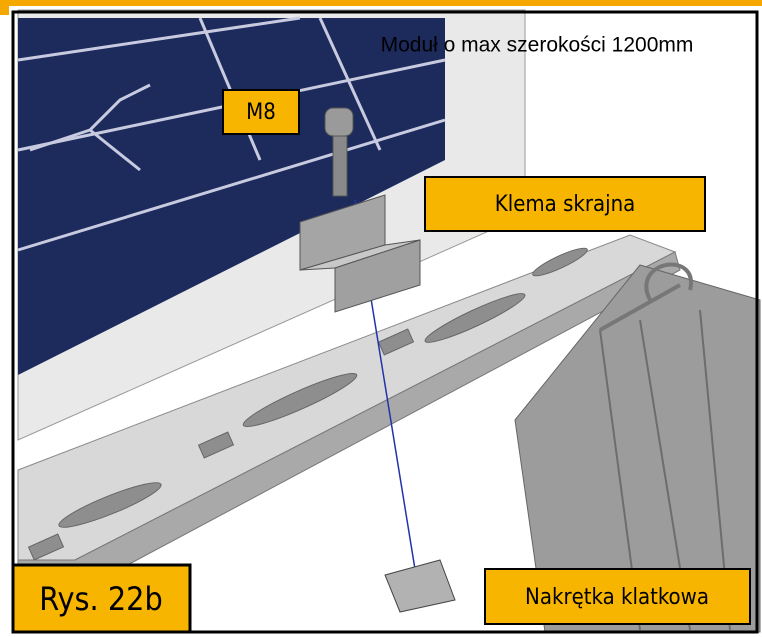 Image resolution: width=762 pixels, height=637 pixels. What do you see at coordinates (340, 166) in the screenshot?
I see `bolt-shank` at bounding box center [340, 166].